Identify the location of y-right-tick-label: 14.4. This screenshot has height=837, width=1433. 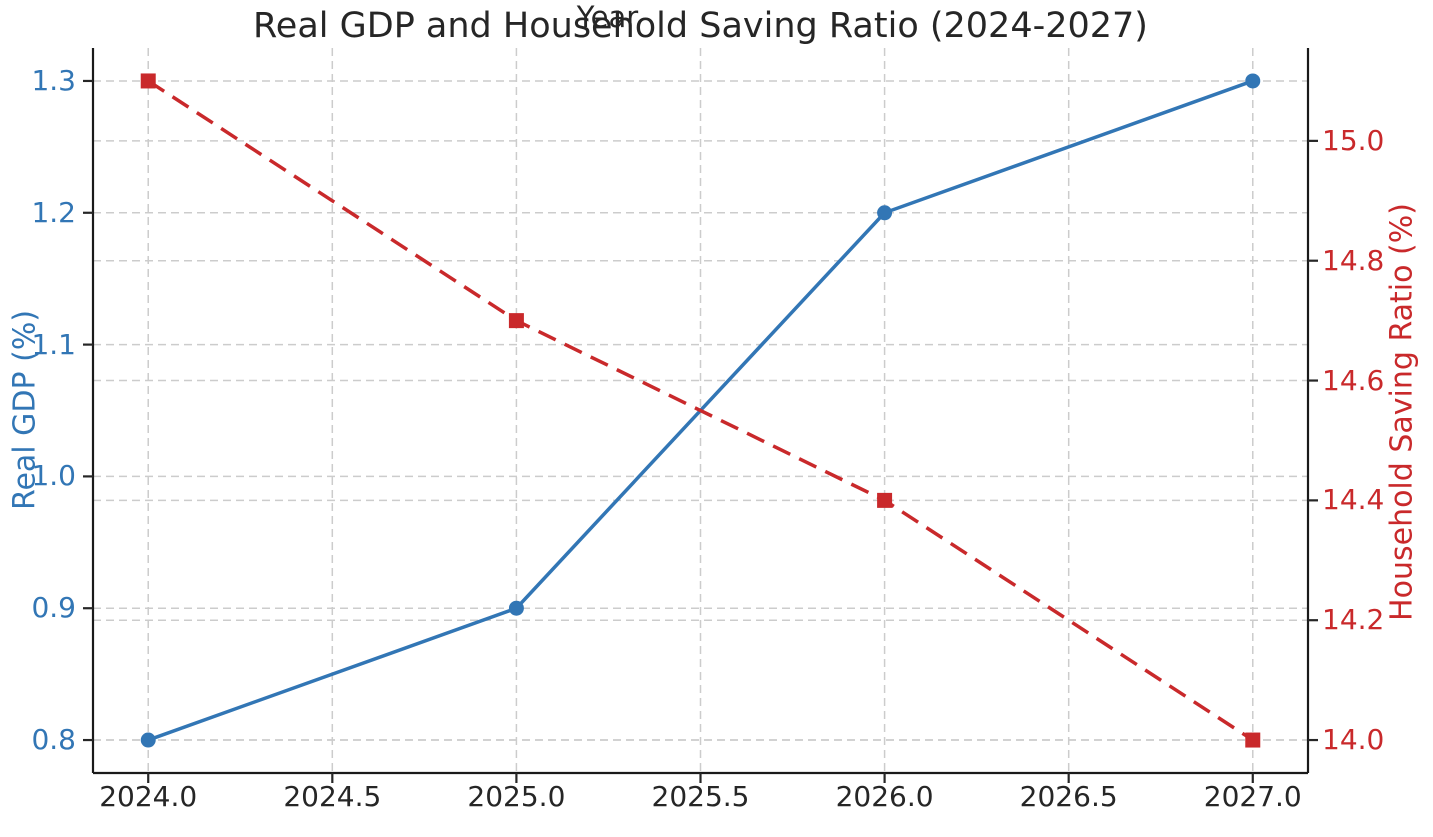
(1353, 500).